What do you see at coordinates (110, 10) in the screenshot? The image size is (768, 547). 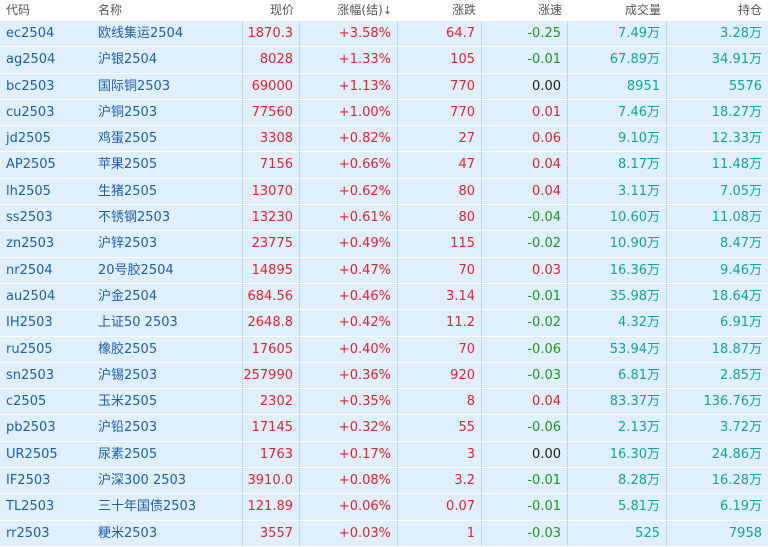 I see `header-name: 名称` at bounding box center [110, 10].